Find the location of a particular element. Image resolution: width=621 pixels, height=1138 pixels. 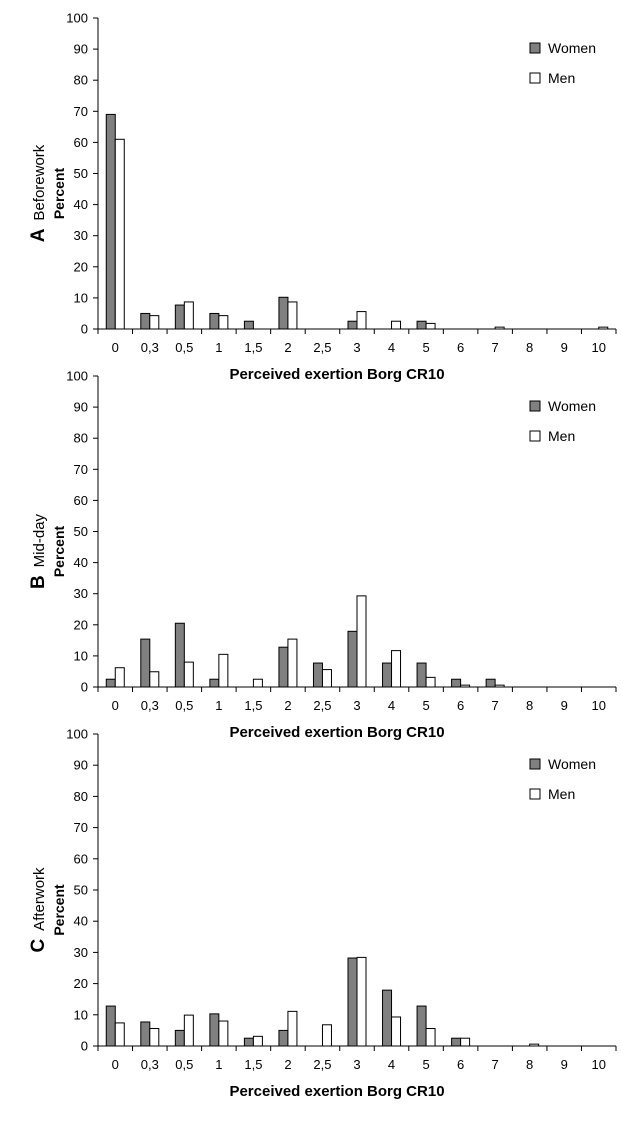

panel-letter: A is located at coordinates (38, 235).